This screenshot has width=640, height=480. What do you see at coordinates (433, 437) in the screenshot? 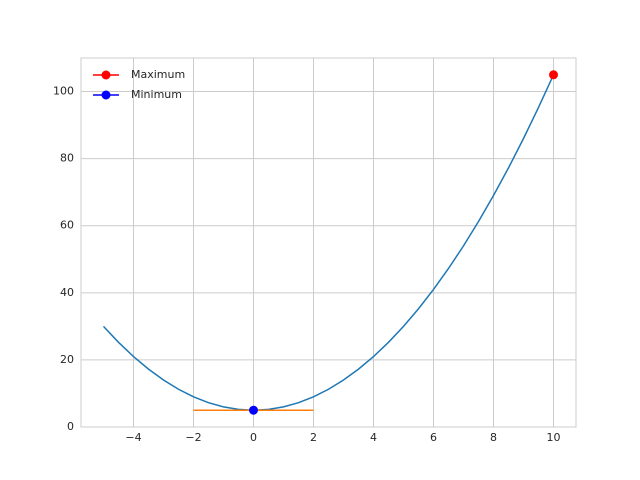
I see `x-tick-label: 6` at bounding box center [433, 437].